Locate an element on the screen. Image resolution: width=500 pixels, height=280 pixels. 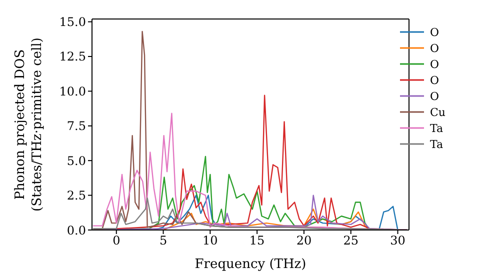
x-tick-label: 5 is located at coordinates (163, 241).